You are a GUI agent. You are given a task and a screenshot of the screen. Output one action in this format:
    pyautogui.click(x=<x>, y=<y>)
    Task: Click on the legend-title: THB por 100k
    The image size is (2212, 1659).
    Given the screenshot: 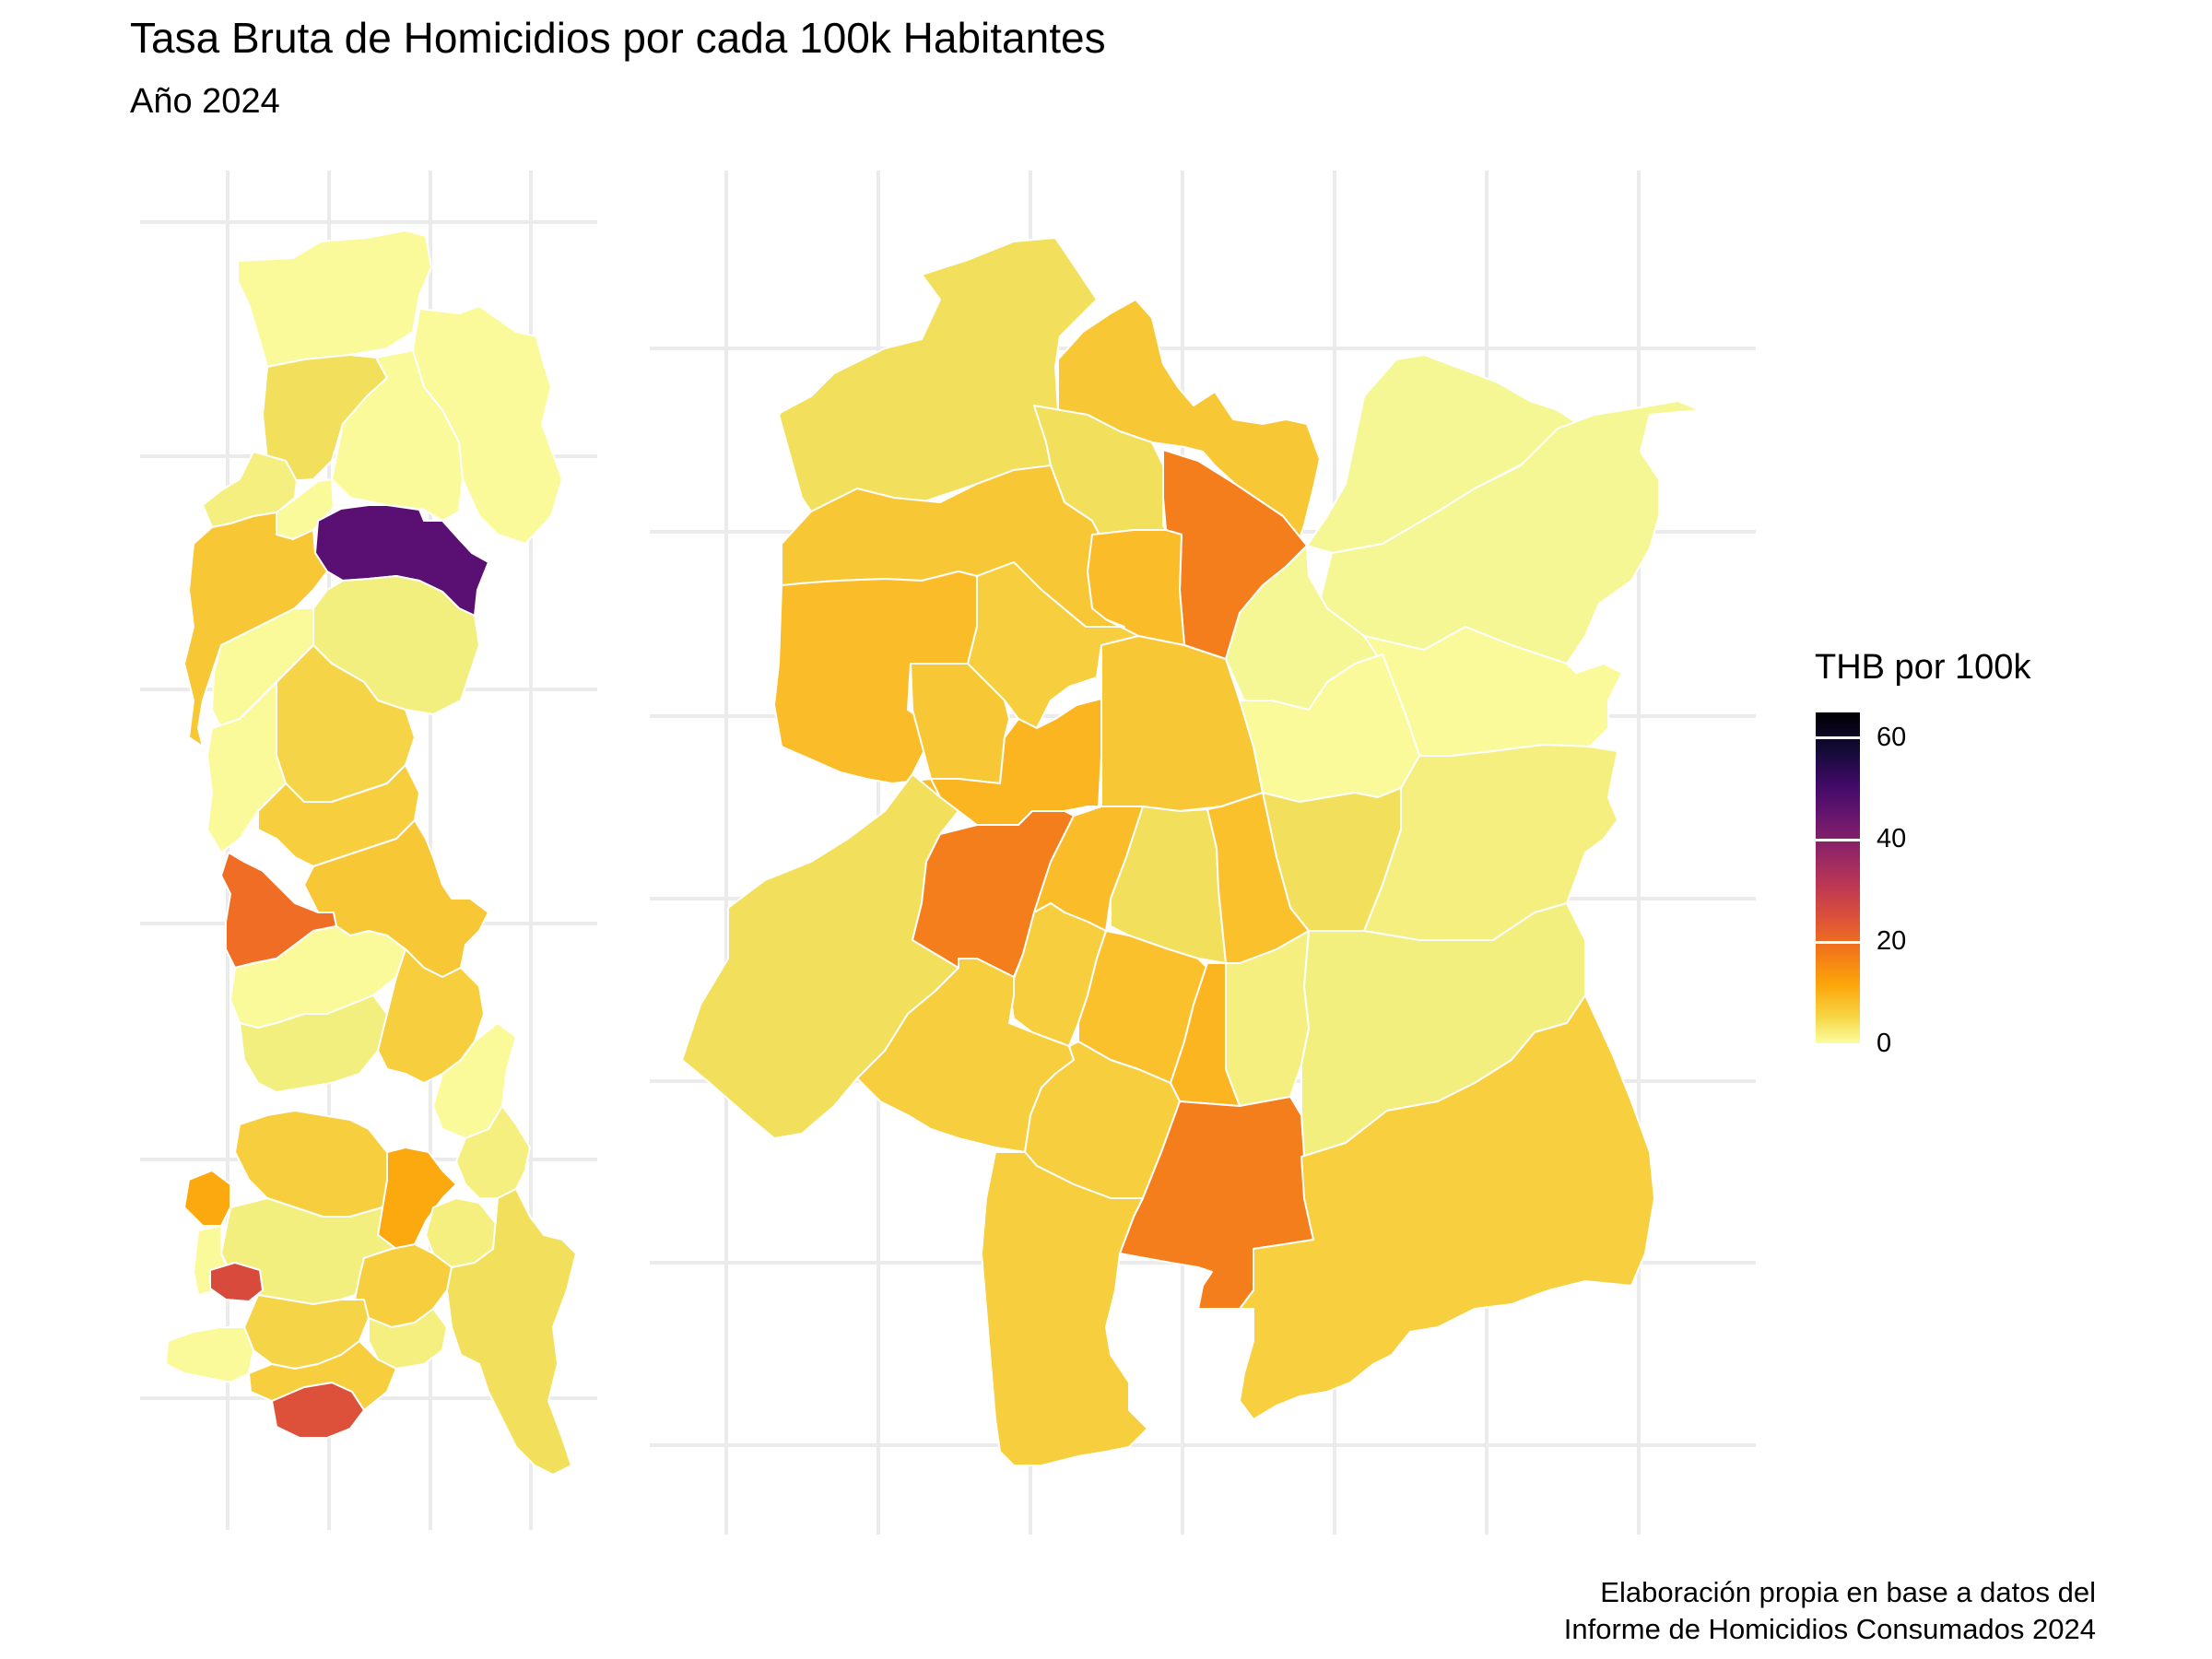 What is the action you would take?
    pyautogui.click(x=1923, y=667)
    